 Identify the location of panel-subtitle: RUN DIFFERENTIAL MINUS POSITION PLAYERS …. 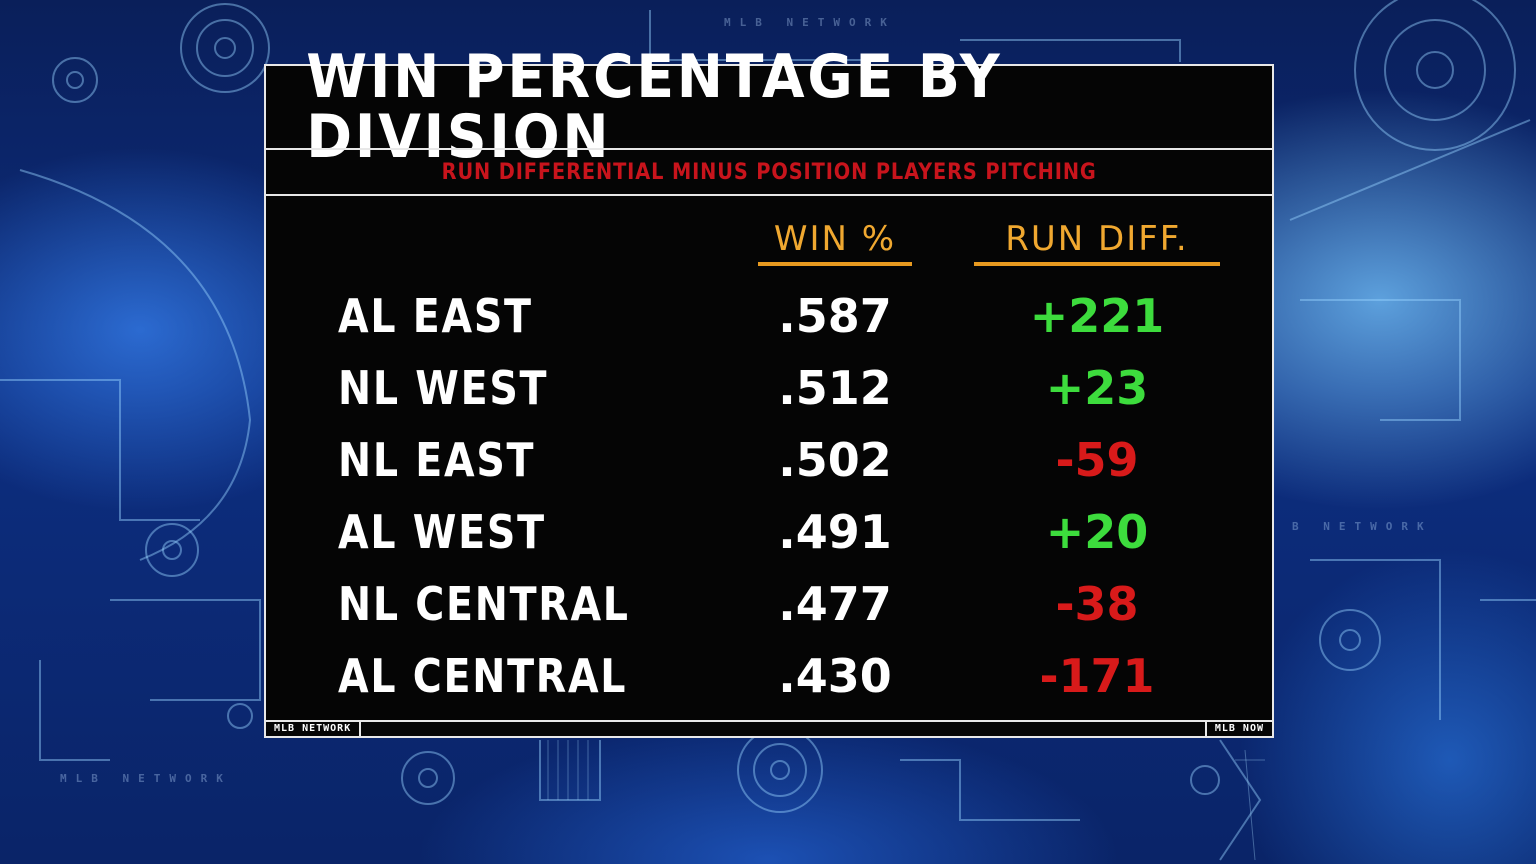
(769, 172).